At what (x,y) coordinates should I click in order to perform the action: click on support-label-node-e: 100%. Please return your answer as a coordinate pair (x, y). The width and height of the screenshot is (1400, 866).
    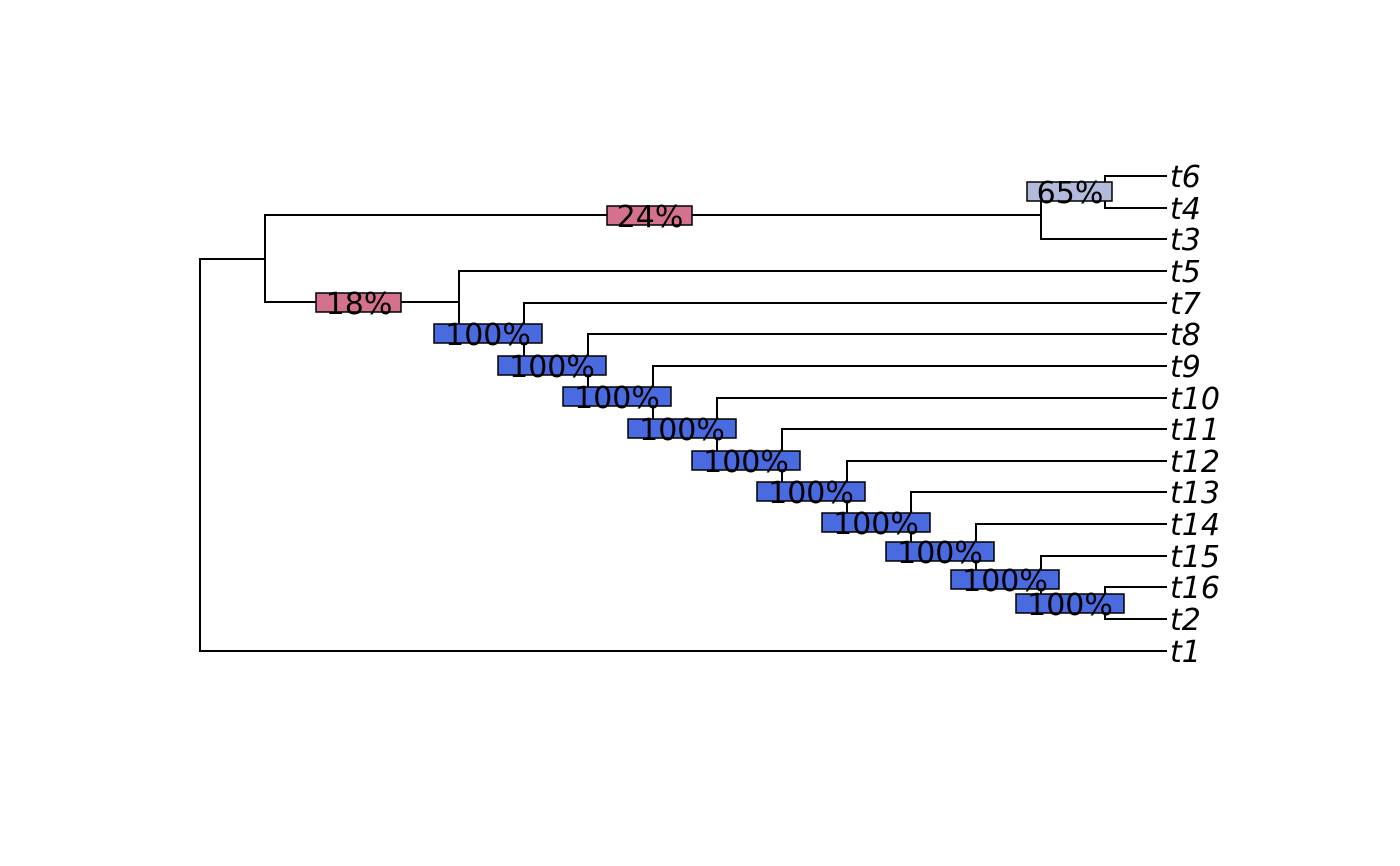
    Looking at the image, I should click on (617, 398).